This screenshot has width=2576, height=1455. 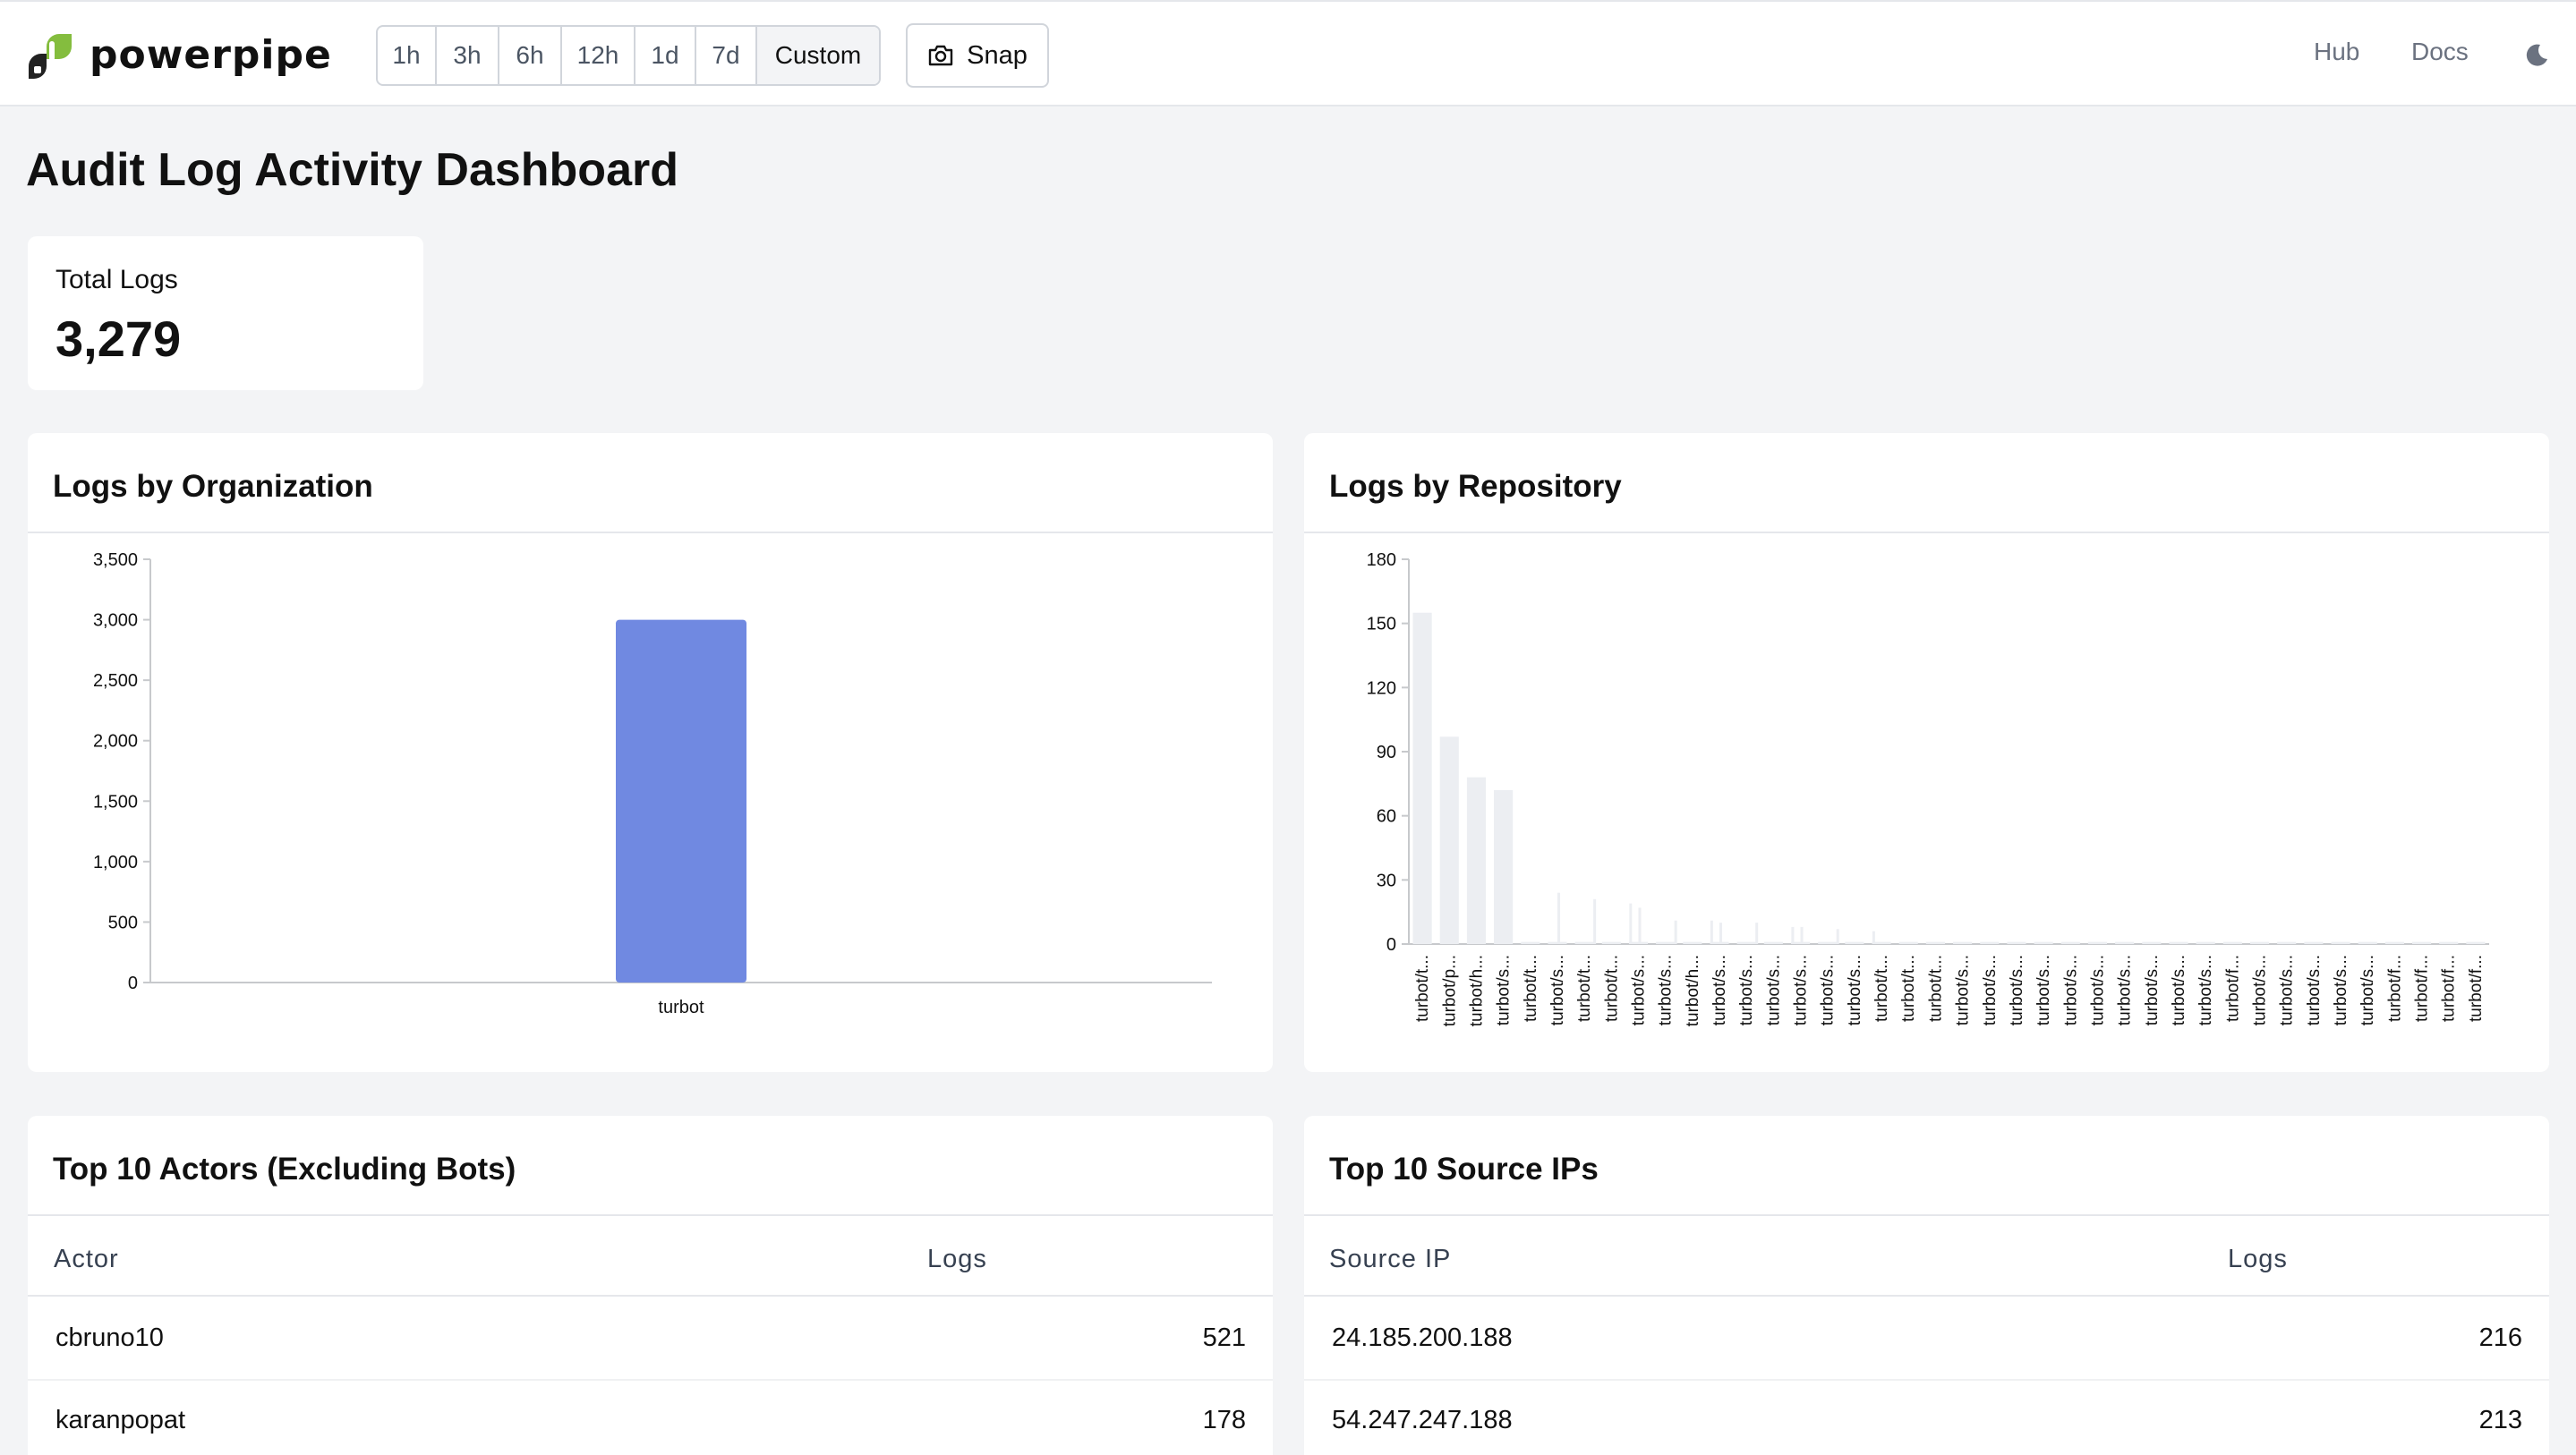 I want to click on panel-title: Top 10 Actors (Excluding Bots), so click(x=284, y=1169).